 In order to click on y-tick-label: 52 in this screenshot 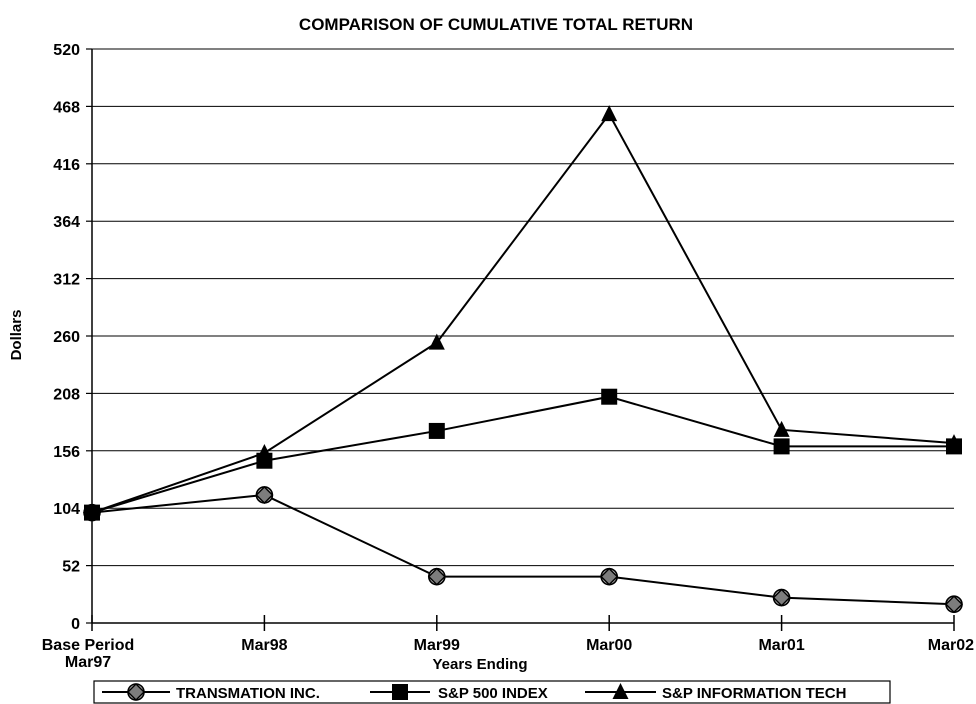, I will do `click(71, 567)`.